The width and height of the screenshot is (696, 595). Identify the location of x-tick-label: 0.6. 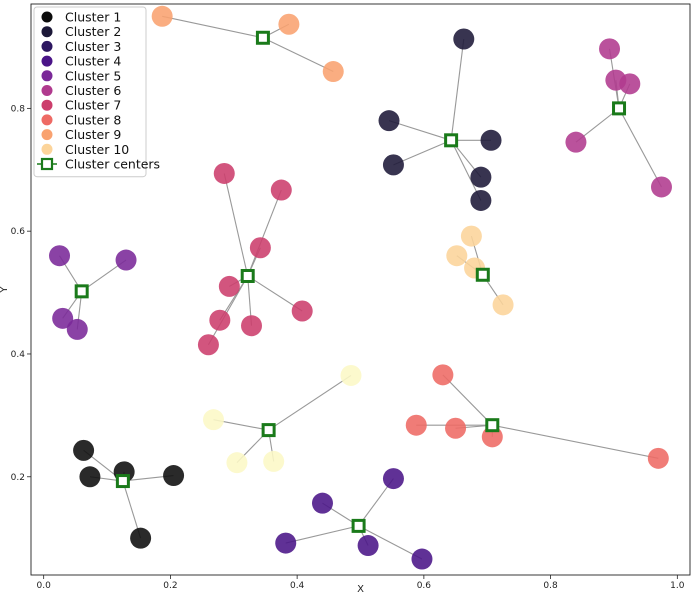
(424, 586).